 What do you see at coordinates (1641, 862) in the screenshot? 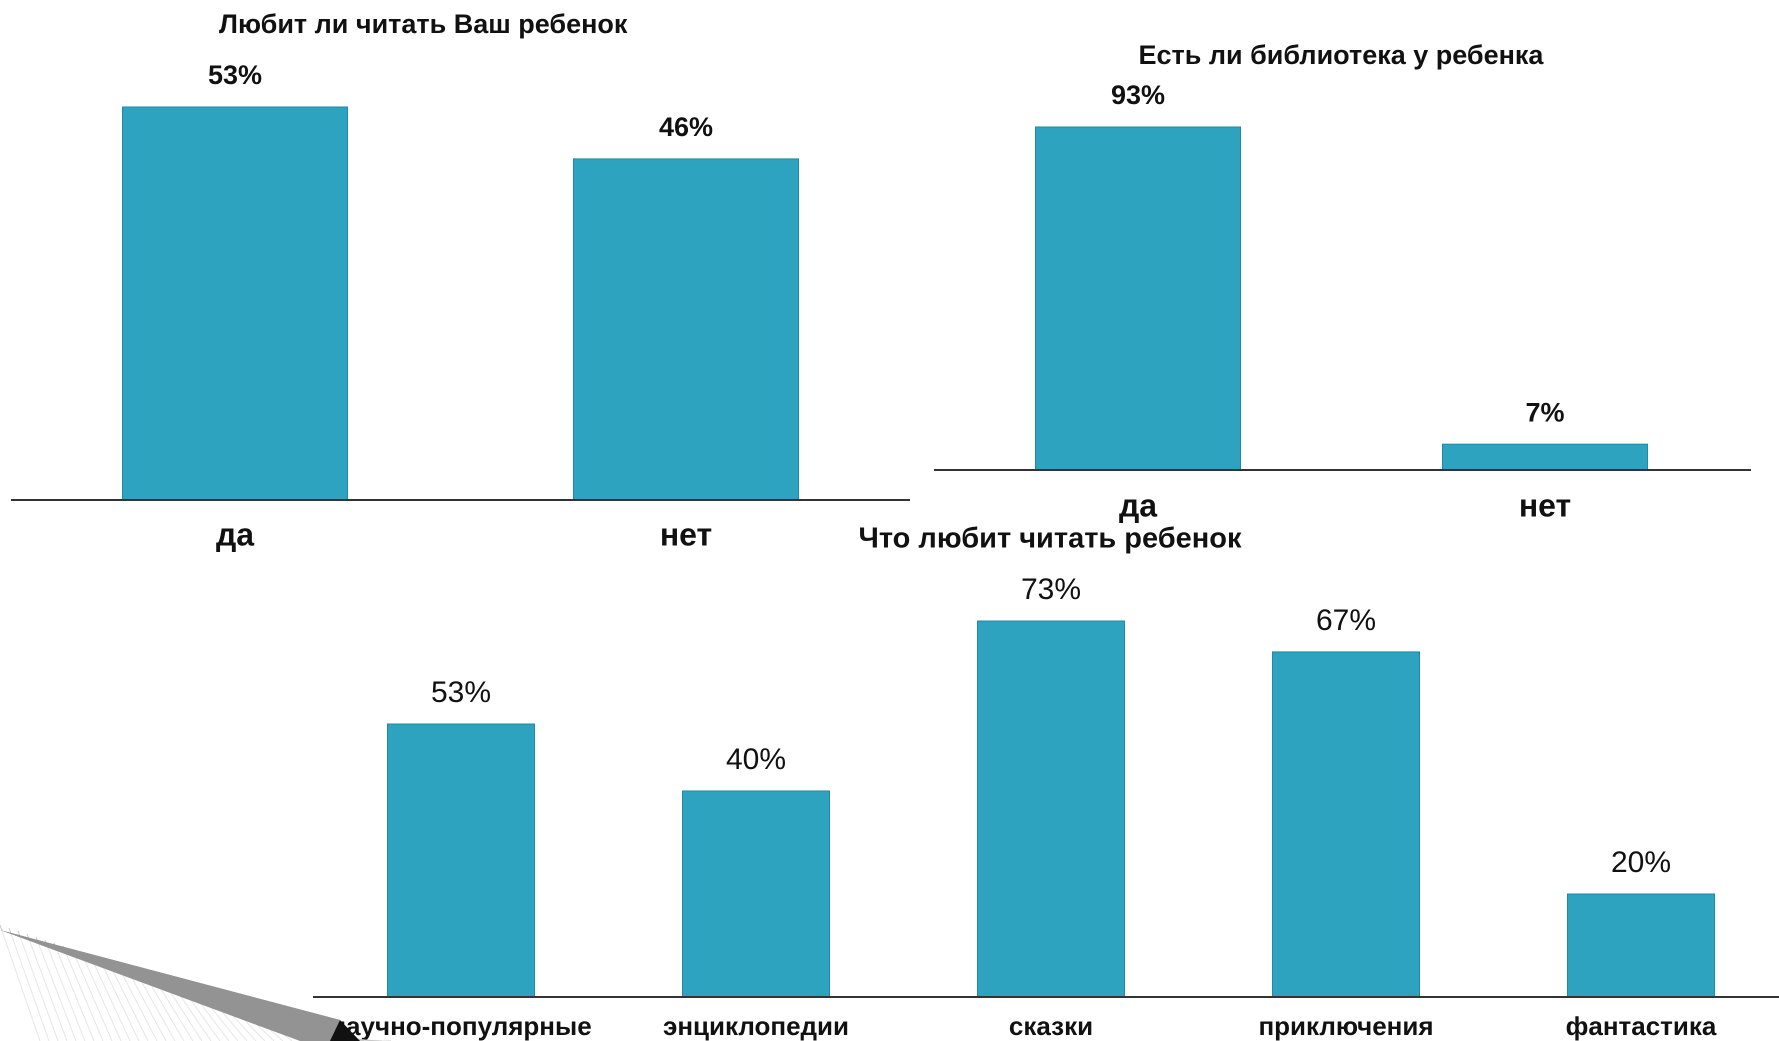
I see `value-label: 20%` at bounding box center [1641, 862].